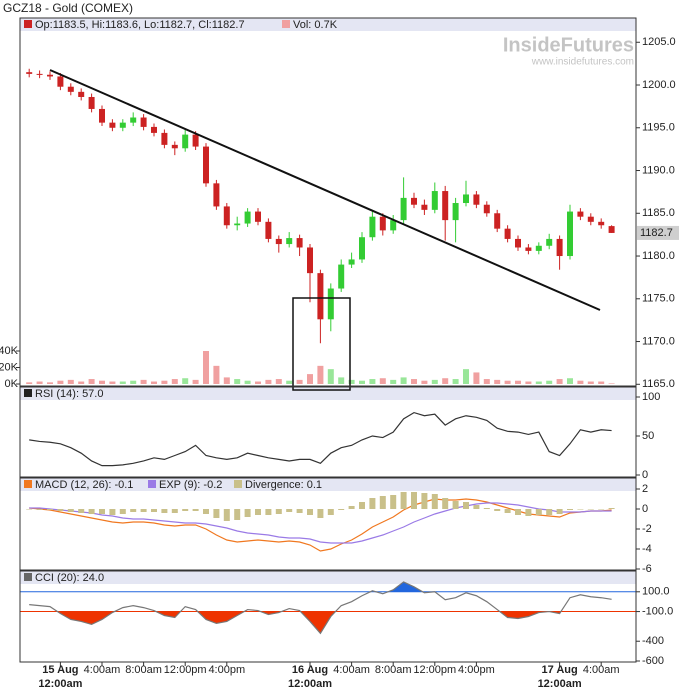  What do you see at coordinates (60, 670) in the screenshot?
I see `x-date-label: 15 Aug` at bounding box center [60, 670].